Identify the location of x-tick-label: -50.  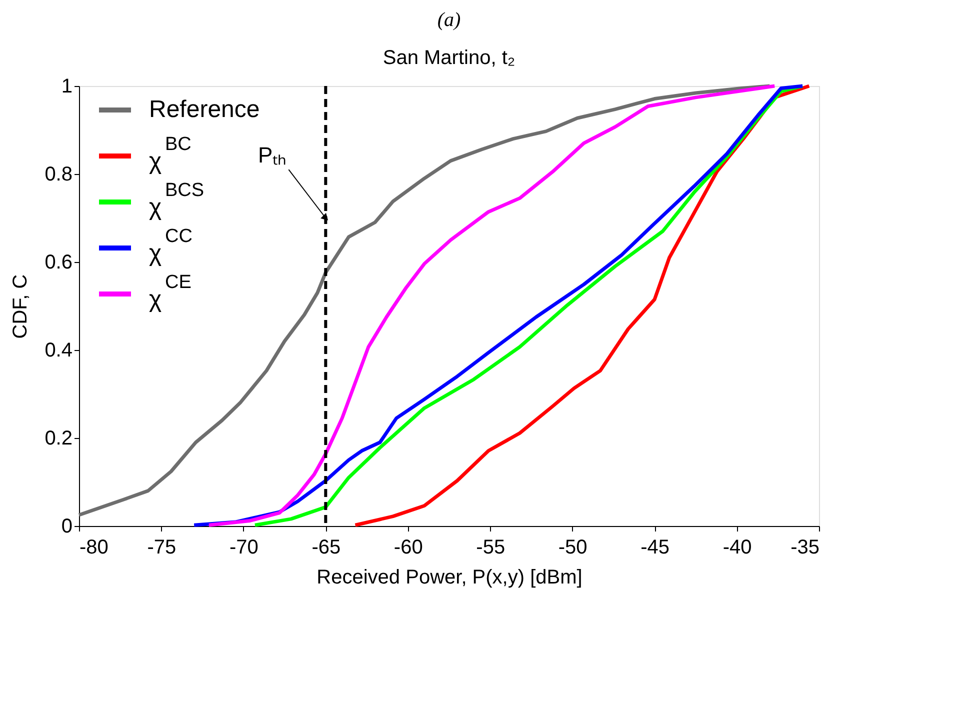
(573, 547).